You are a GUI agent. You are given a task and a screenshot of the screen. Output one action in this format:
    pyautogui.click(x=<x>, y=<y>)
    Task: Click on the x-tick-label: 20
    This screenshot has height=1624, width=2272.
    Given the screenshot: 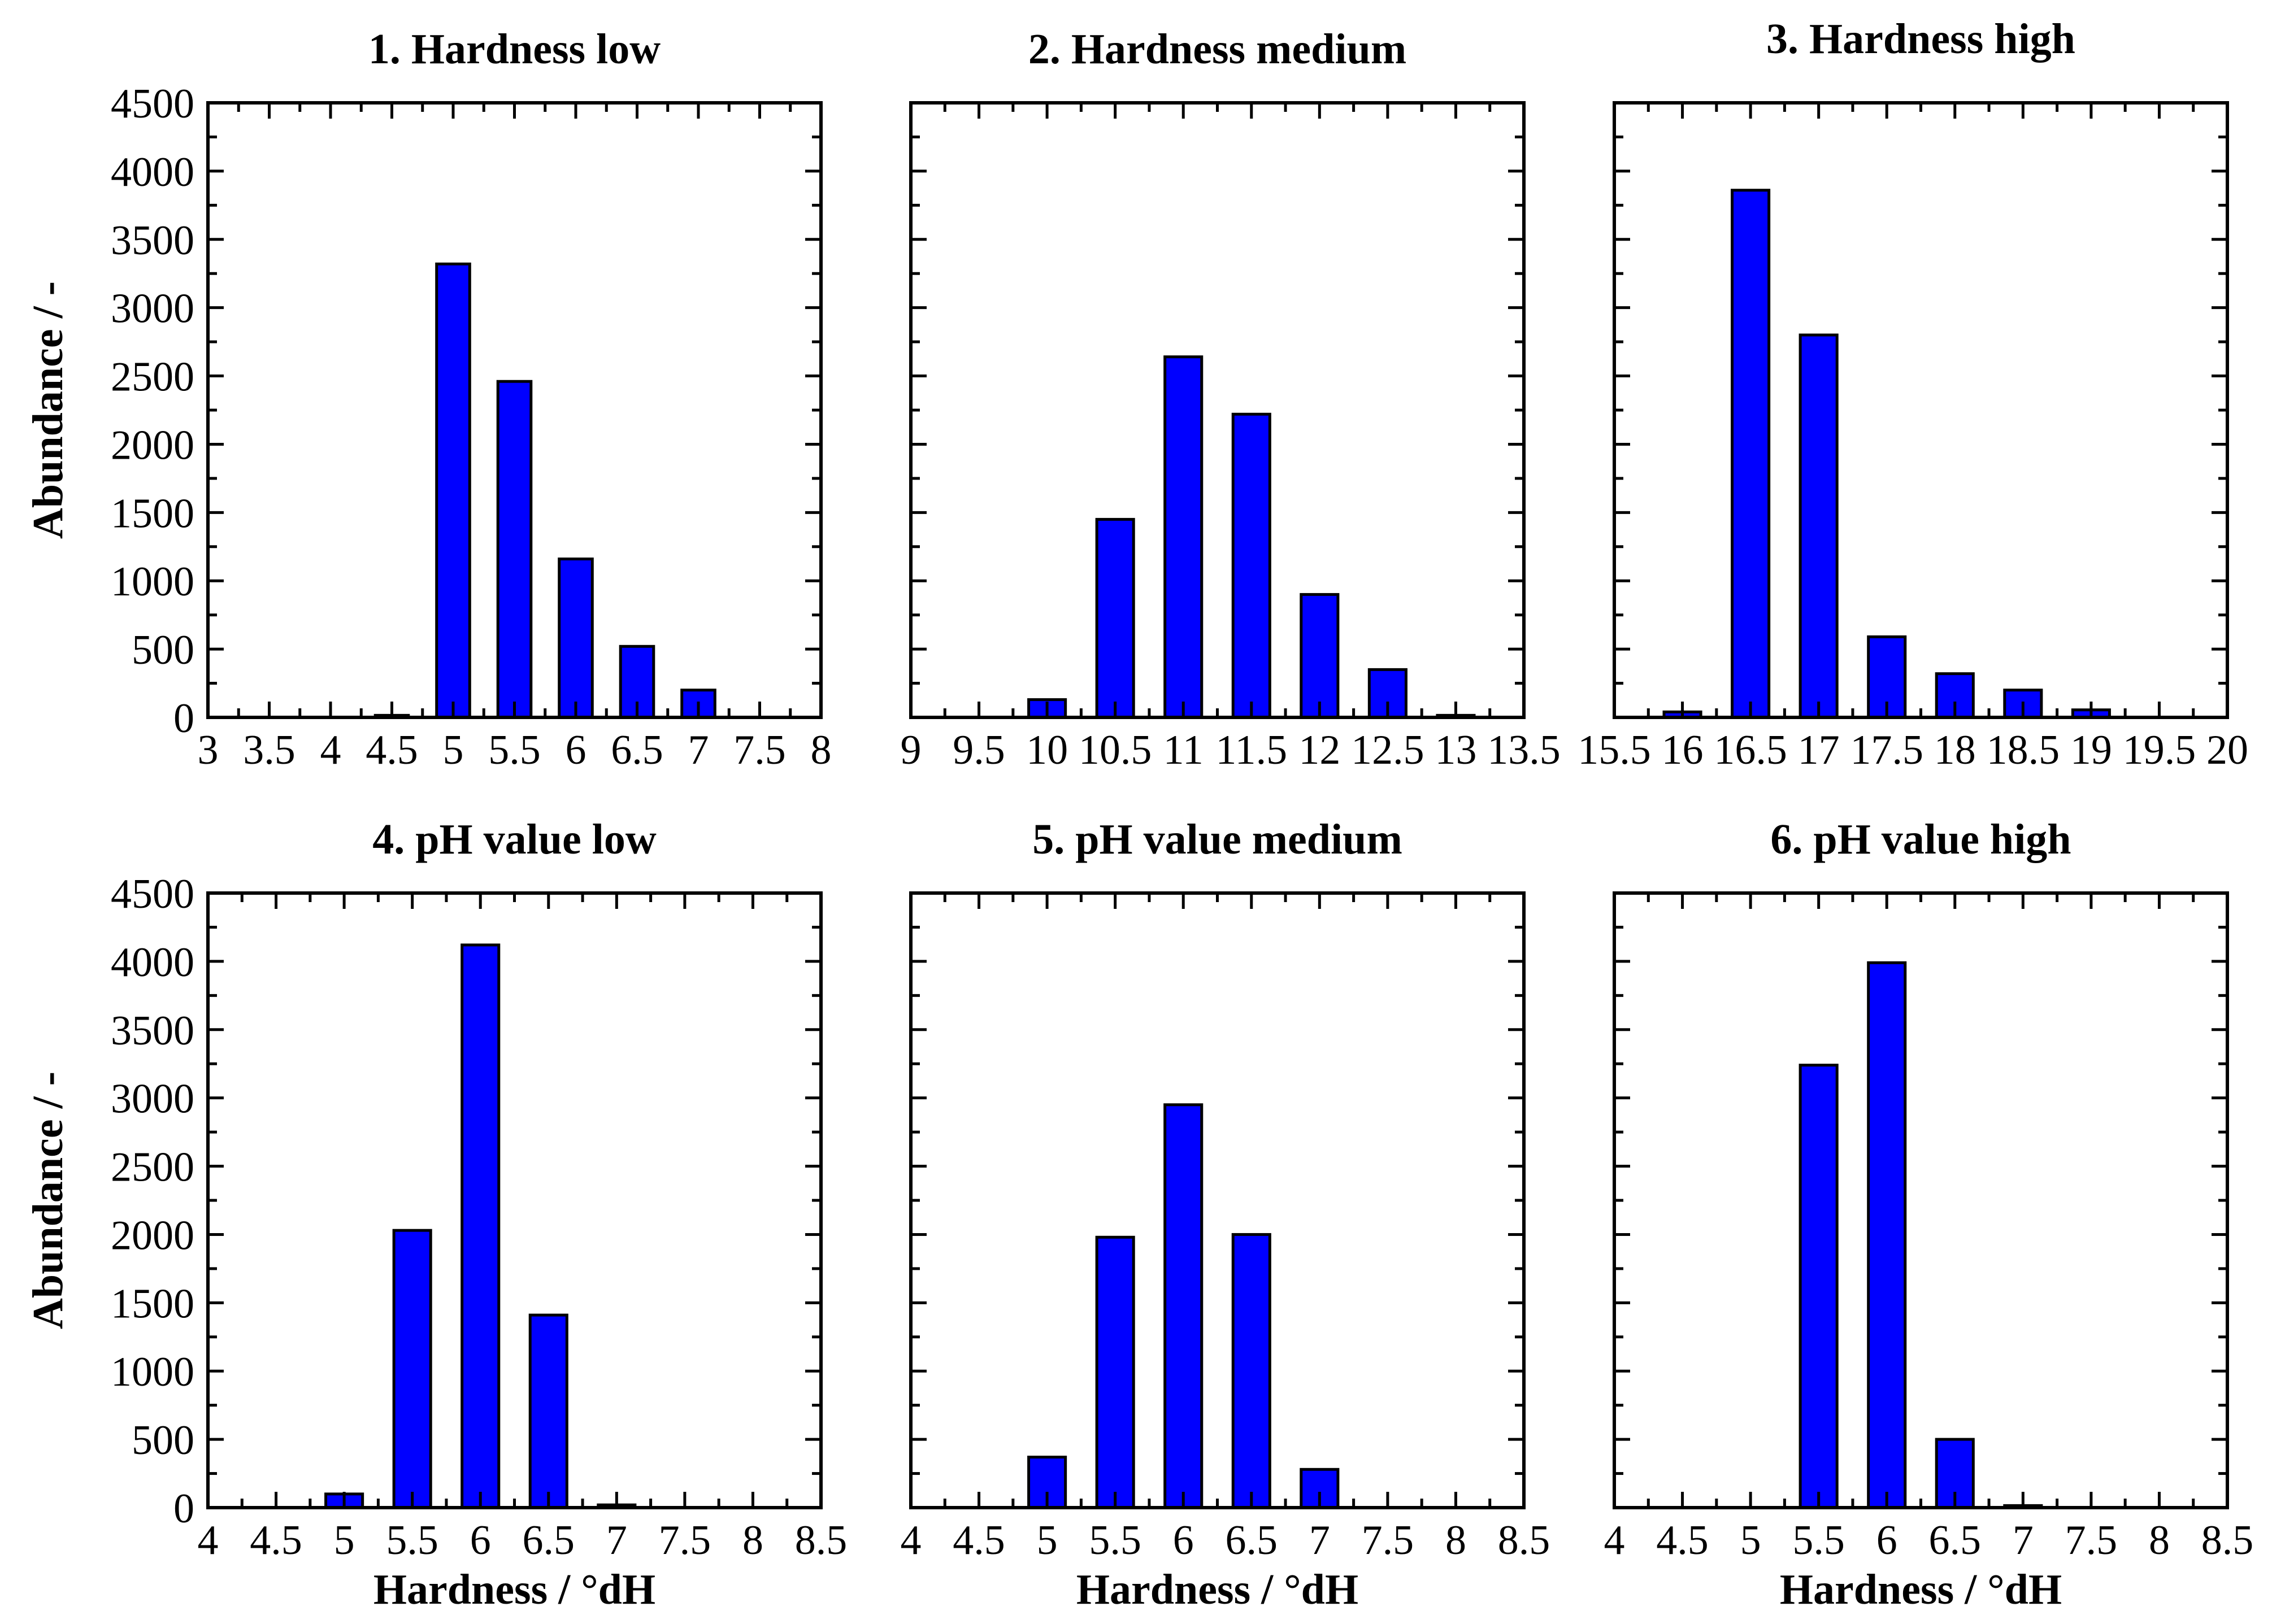 What is the action you would take?
    pyautogui.click(x=2227, y=750)
    